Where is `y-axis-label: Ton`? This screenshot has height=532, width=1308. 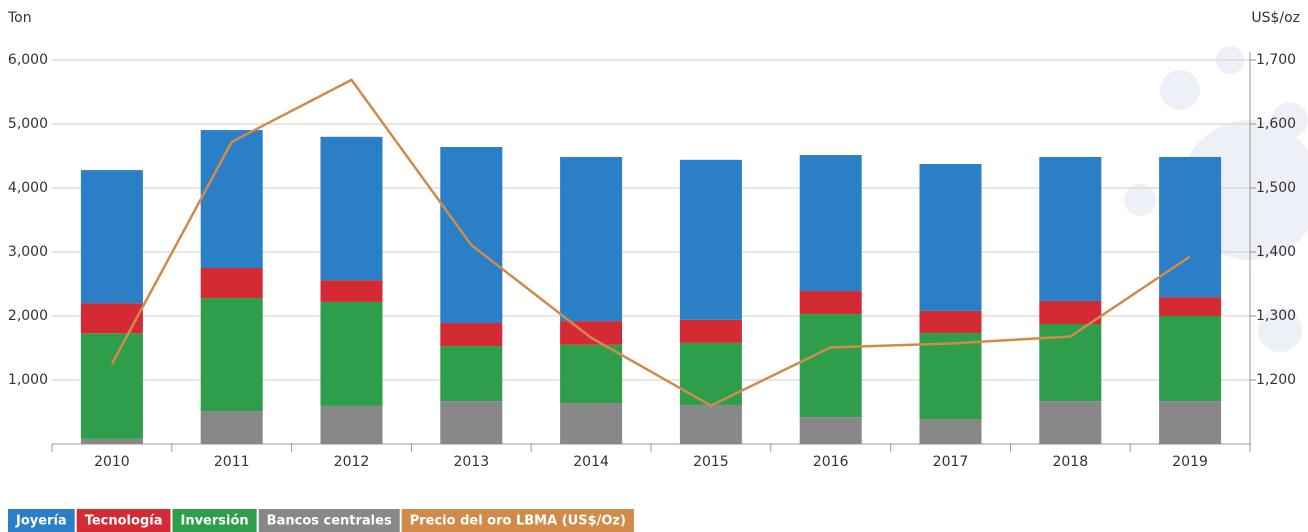 y-axis-label: Ton is located at coordinates (19, 18).